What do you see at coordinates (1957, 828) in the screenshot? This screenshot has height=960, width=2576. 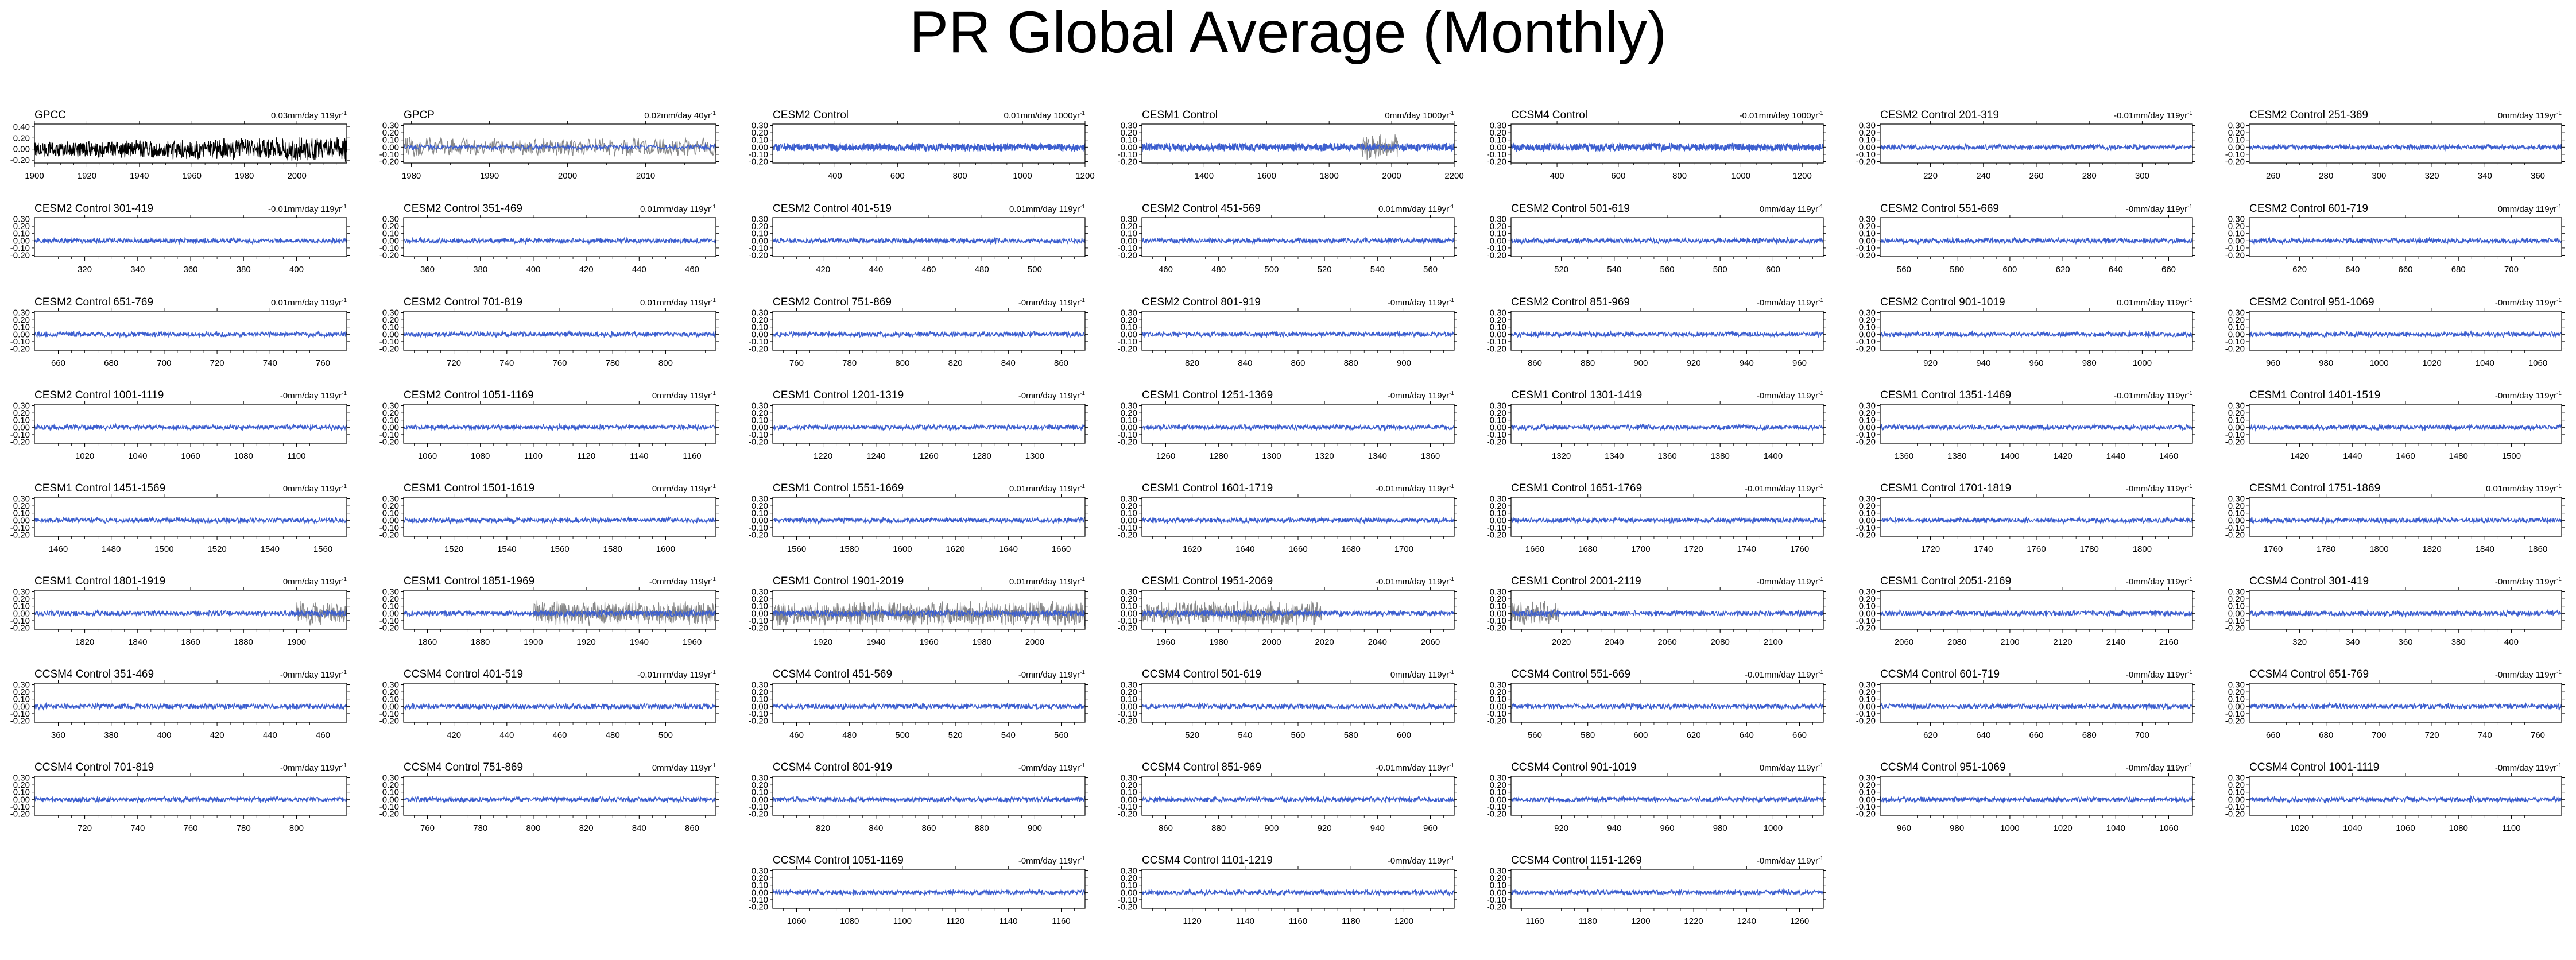 I see `x-tick-label: 980` at bounding box center [1957, 828].